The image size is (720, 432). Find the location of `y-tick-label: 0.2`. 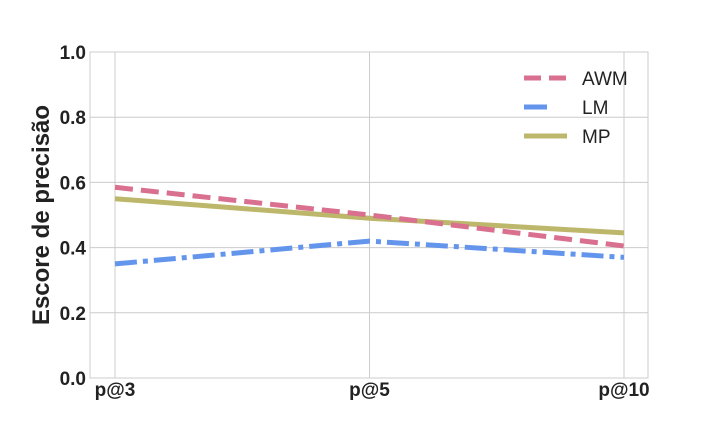

y-tick-label: 0.2 is located at coordinates (73, 314).